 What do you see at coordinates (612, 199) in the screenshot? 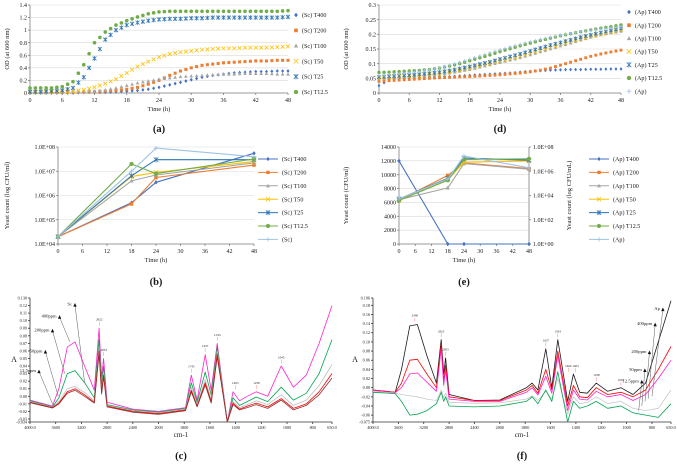
I see `legend-item: (Ap) T50` at bounding box center [612, 199].